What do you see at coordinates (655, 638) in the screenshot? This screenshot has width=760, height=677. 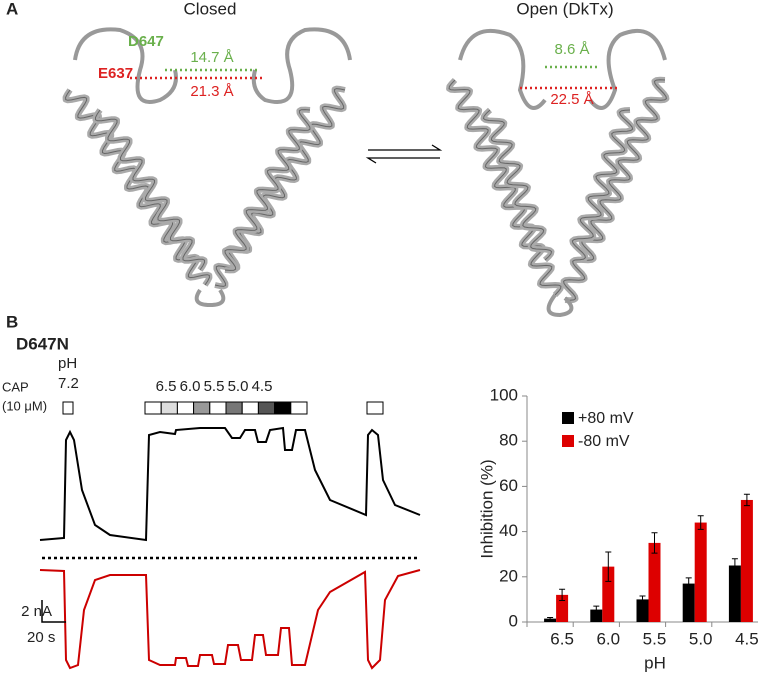 I see `x-tick-label: 5.5` at bounding box center [655, 638].